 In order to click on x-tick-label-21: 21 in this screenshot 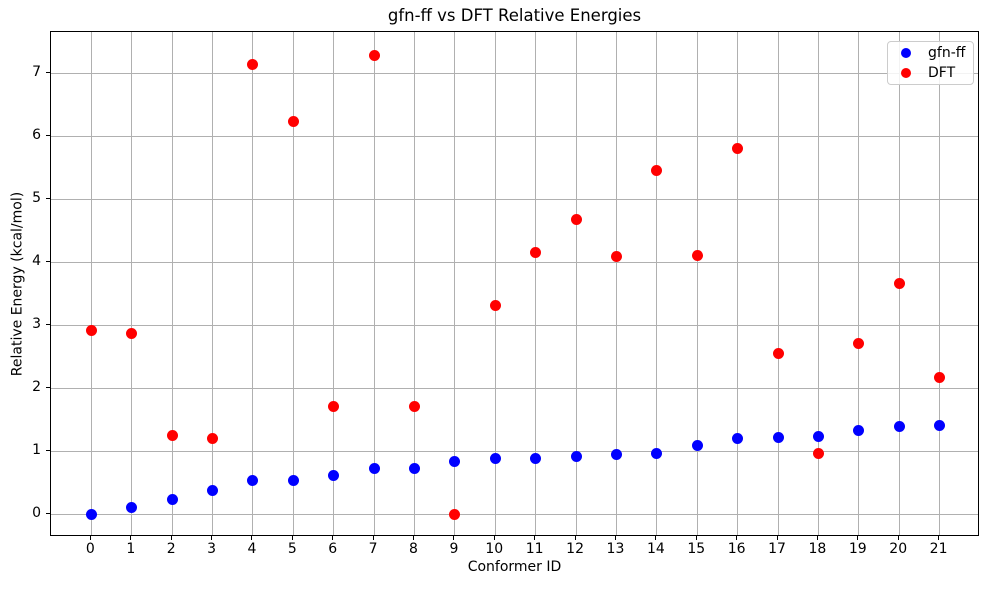, I will do `click(938, 549)`.